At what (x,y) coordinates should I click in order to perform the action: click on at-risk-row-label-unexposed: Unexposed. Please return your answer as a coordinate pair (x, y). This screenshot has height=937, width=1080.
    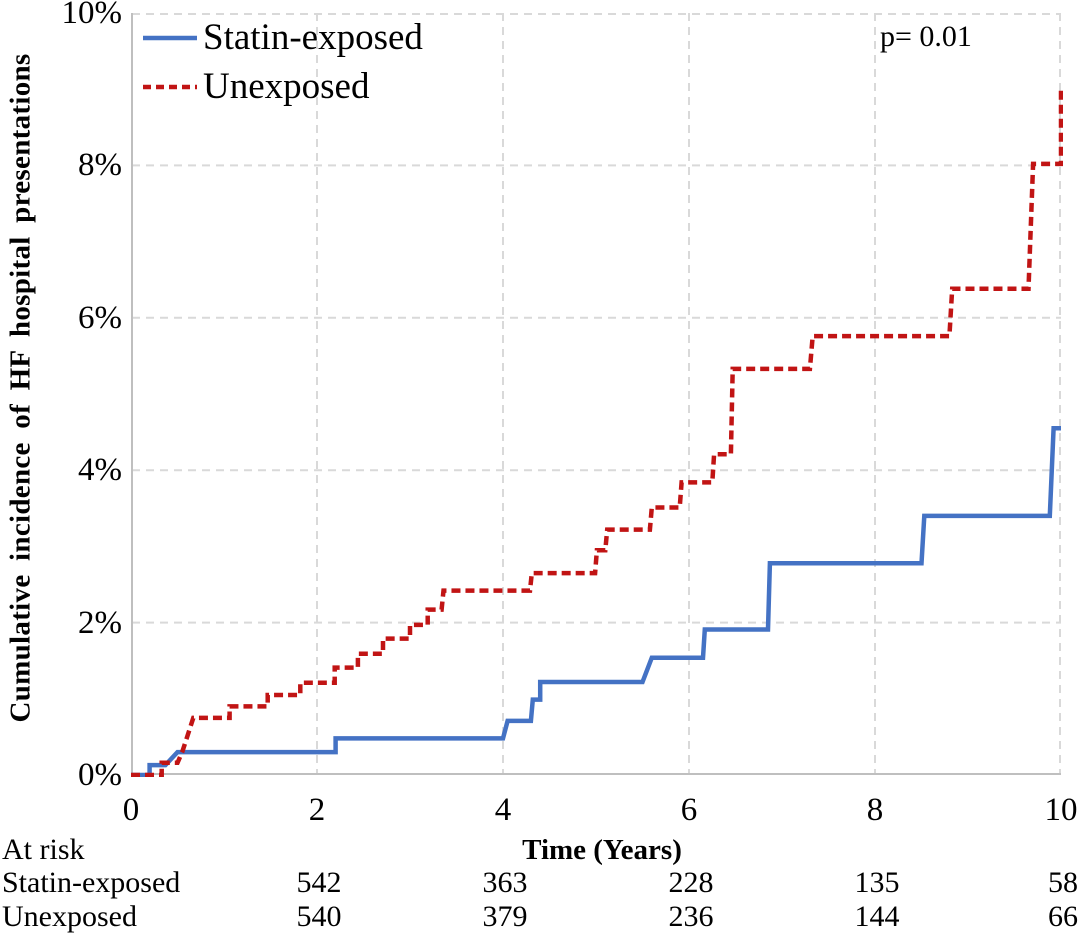
    Looking at the image, I should click on (69, 916).